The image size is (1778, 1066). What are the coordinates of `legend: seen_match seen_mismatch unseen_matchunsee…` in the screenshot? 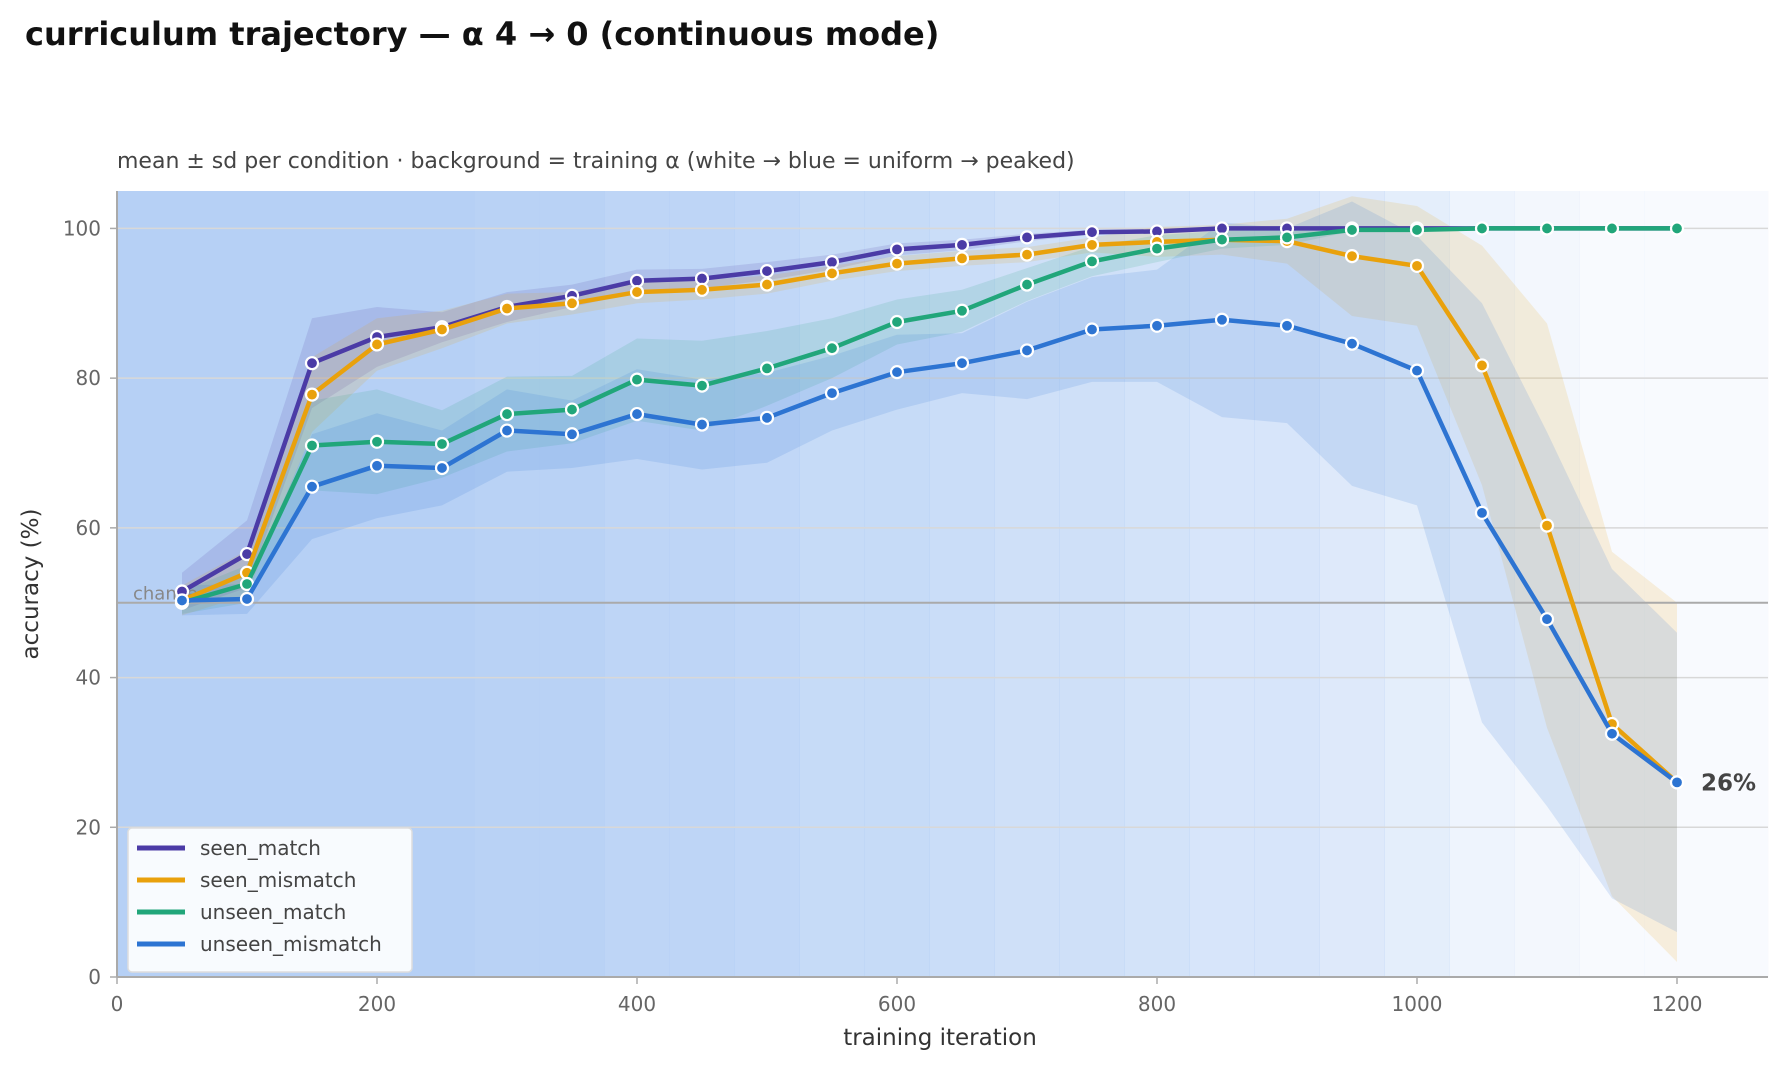 It's located at (270, 900).